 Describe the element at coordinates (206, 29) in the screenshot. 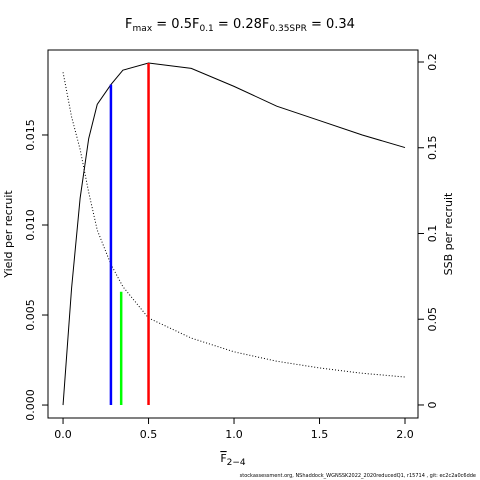

I see `title-subscript: 0.1` at that location.